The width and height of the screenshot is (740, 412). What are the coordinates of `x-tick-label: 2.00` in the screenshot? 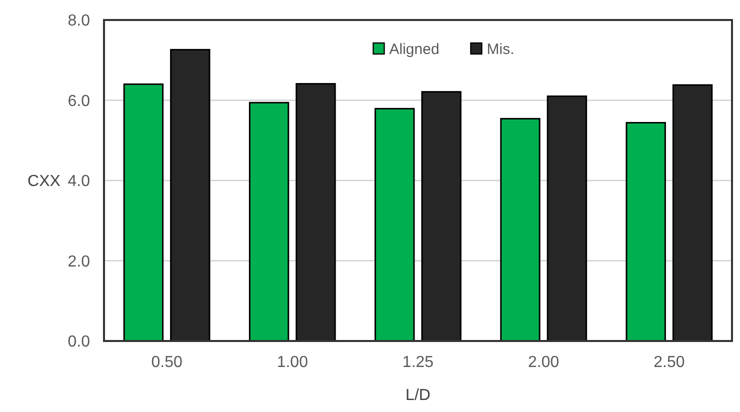 It's located at (544, 362).